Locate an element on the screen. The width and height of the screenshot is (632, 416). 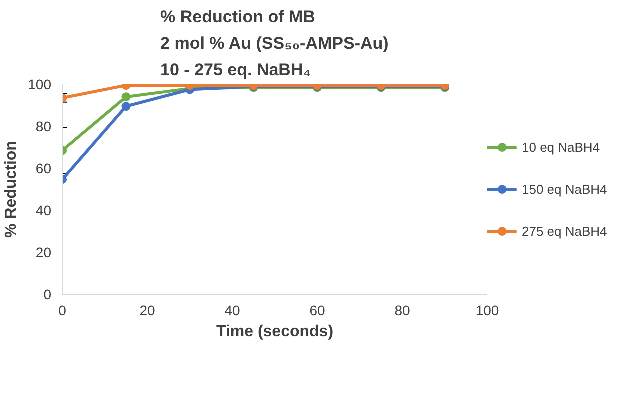
x-tick-label: 60 is located at coordinates (318, 310).